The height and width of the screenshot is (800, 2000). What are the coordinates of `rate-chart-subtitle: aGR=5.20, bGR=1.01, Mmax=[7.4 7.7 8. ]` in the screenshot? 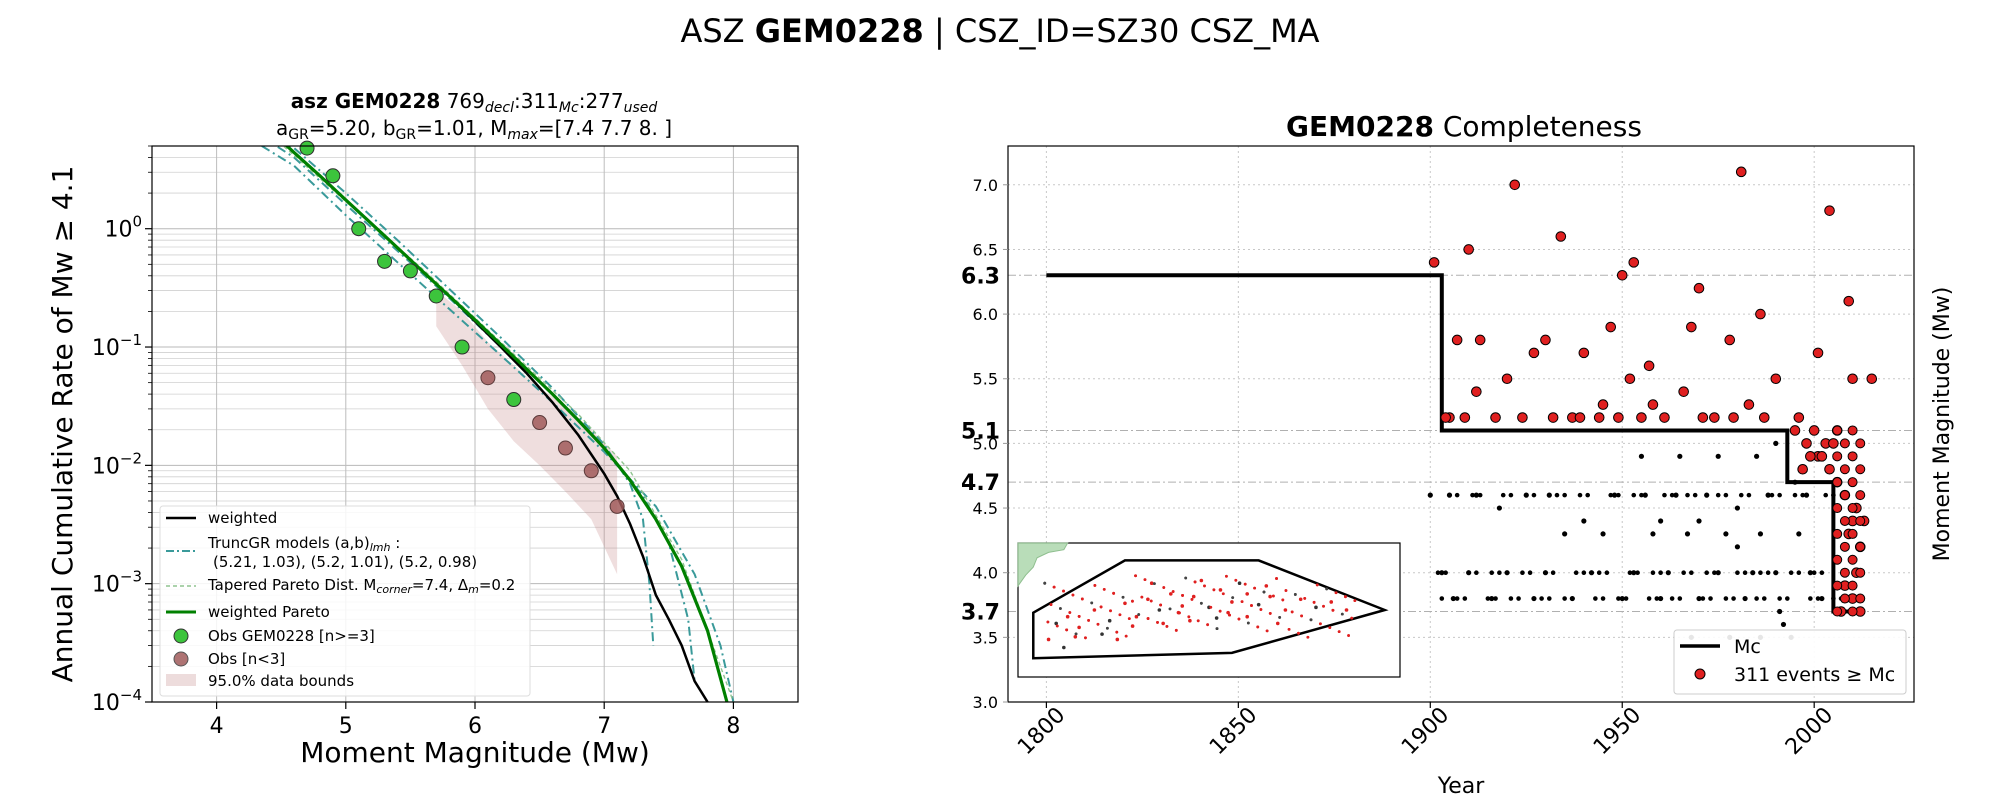 It's located at (474, 129).